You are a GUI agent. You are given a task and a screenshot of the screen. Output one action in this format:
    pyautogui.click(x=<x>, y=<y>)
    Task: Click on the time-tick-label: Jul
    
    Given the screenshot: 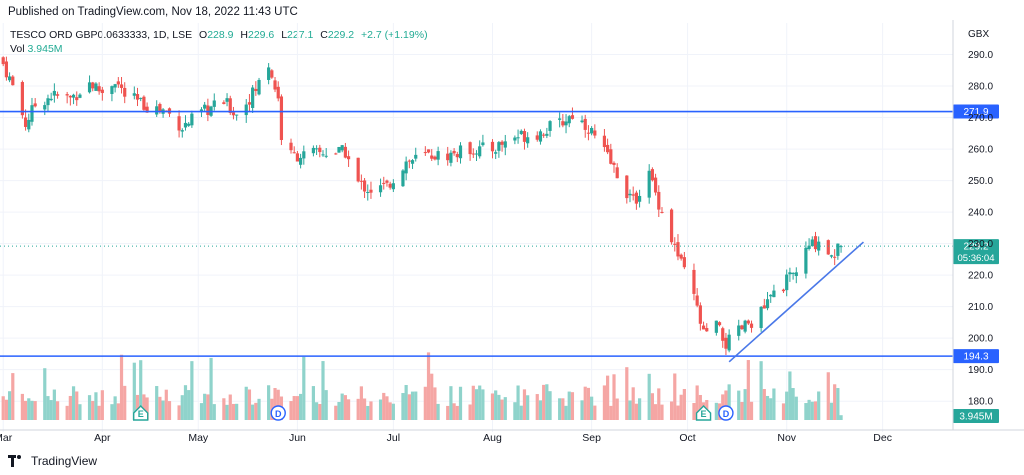 What is the action you would take?
    pyautogui.click(x=393, y=438)
    